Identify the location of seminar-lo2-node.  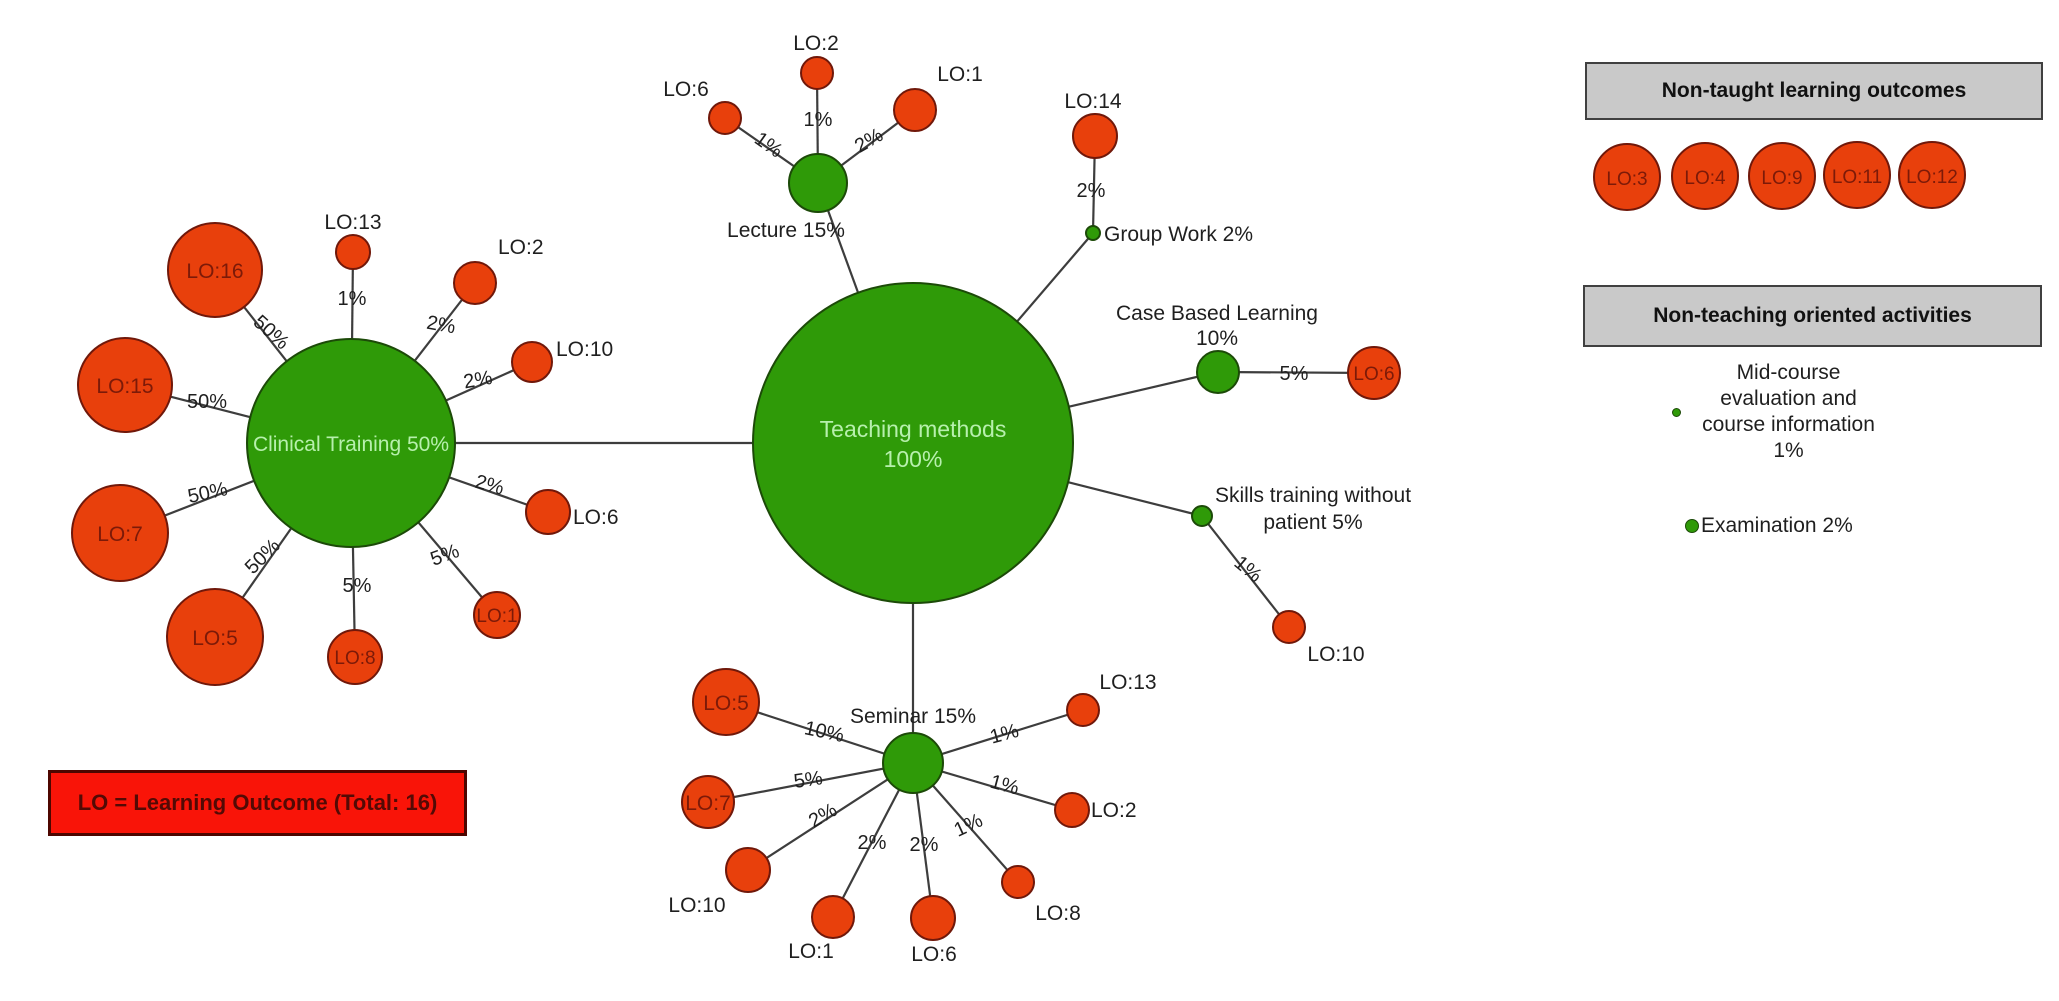
(1072, 810).